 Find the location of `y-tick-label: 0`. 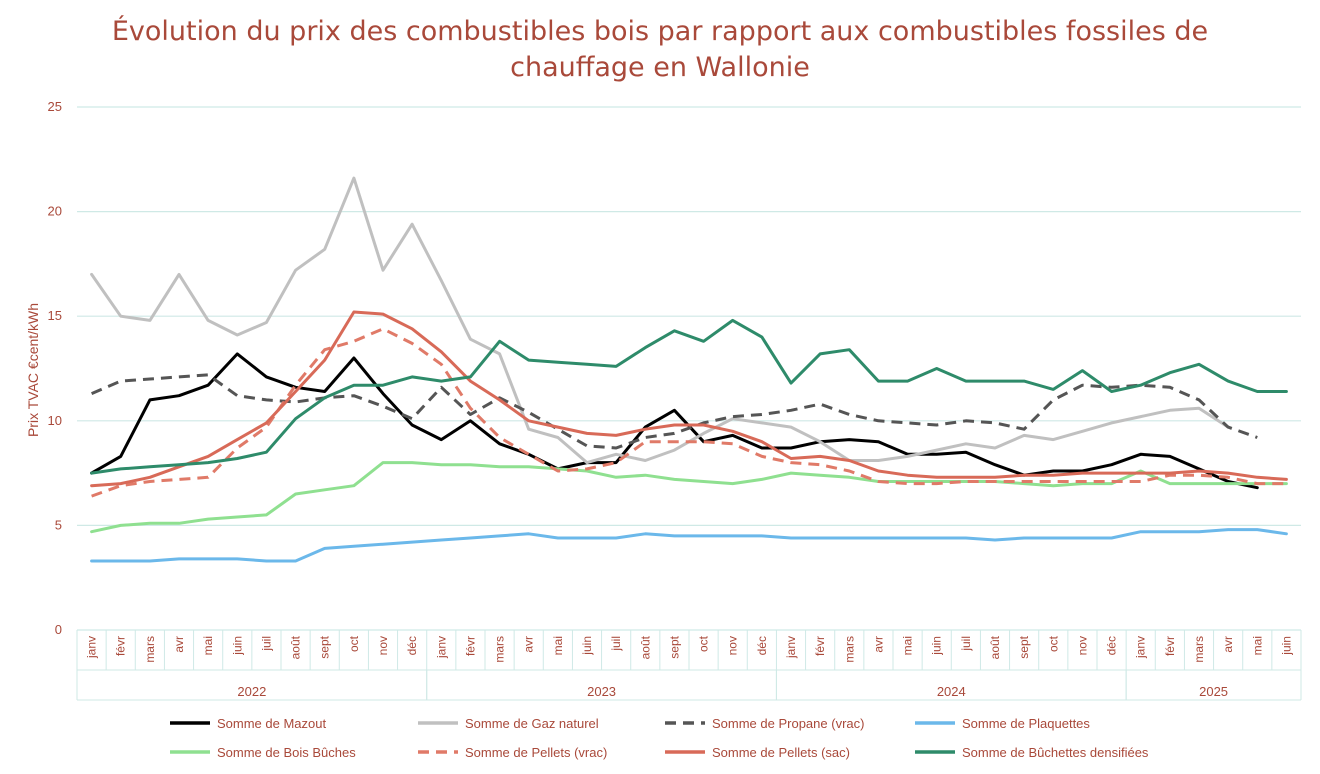

y-tick-label: 0 is located at coordinates (58, 629).